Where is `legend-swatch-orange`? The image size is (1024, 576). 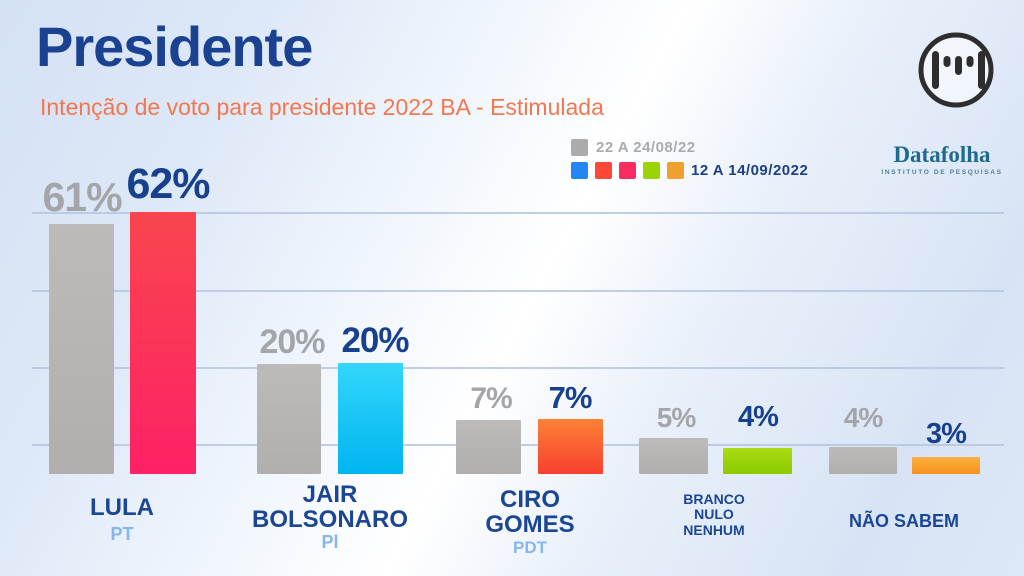
legend-swatch-orange is located at coordinates (675, 170).